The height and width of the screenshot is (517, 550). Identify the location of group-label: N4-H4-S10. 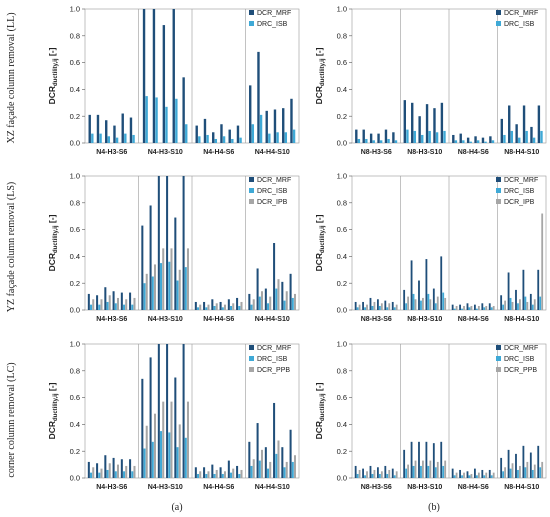
(272, 319).